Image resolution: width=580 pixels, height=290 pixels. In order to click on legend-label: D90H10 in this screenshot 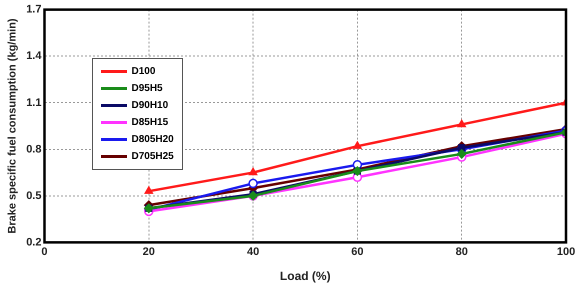, I will do `click(149, 105)`.